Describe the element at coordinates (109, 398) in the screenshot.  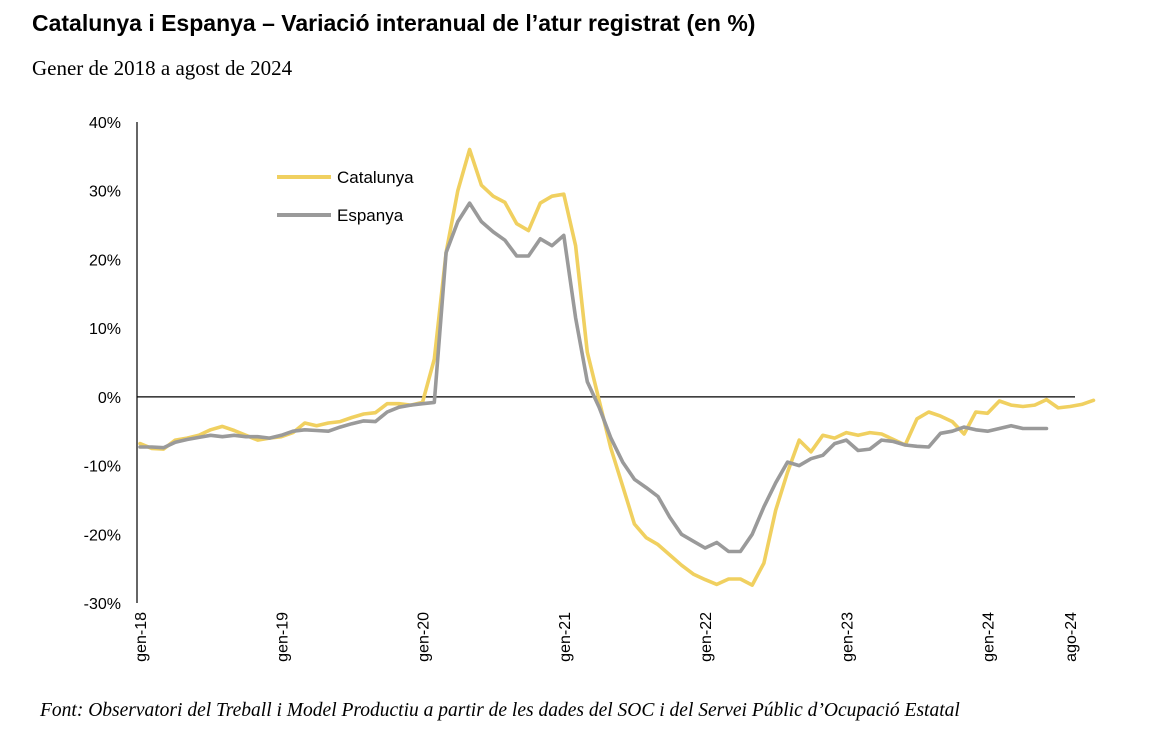
I see `y-tick-label: 0%` at that location.